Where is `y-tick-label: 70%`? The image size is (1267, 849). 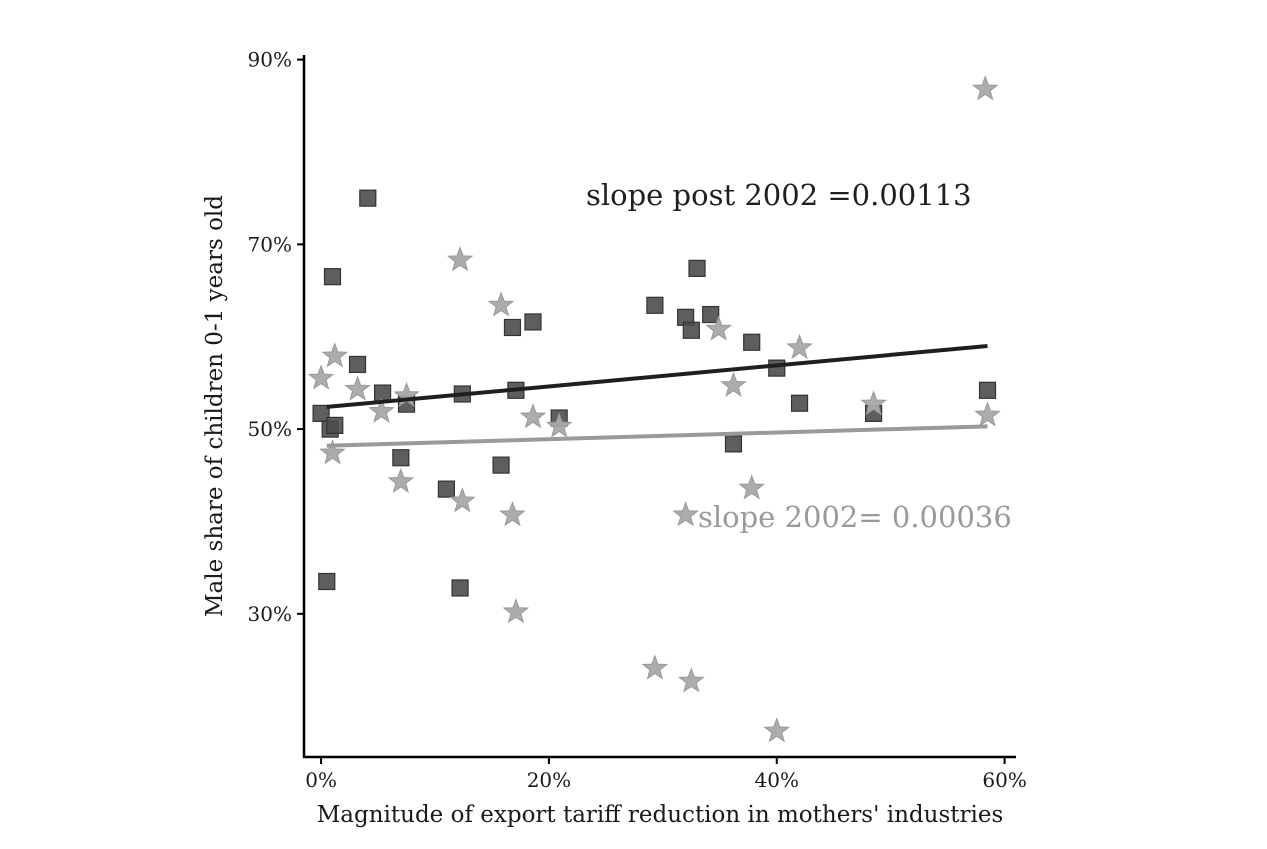
y-tick-label: 70% is located at coordinates (270, 244).